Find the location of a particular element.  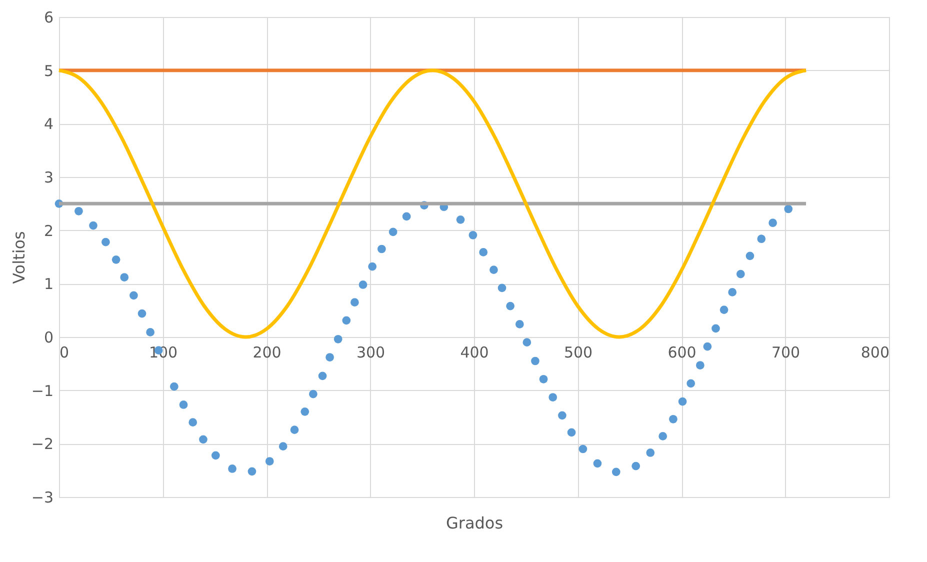

x-tick-label: 600 is located at coordinates (682, 353).